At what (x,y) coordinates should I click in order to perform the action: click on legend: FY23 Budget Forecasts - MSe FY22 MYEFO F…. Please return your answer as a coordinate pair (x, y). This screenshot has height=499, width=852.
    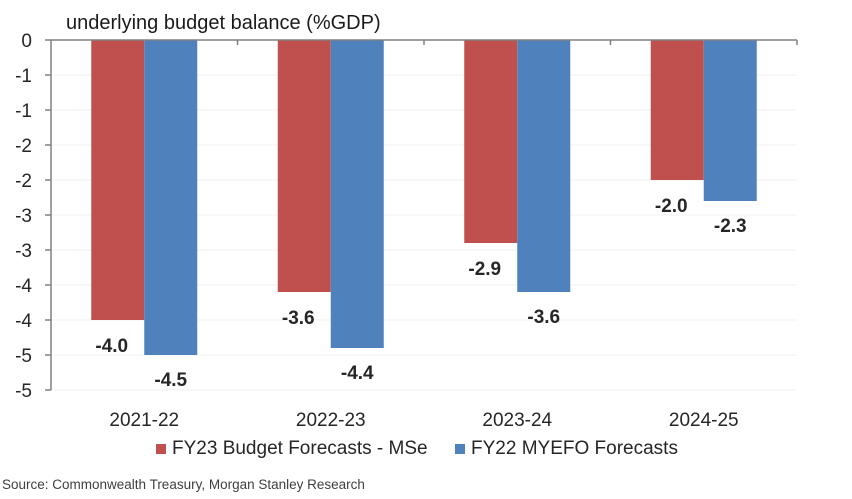
    Looking at the image, I should click on (426, 450).